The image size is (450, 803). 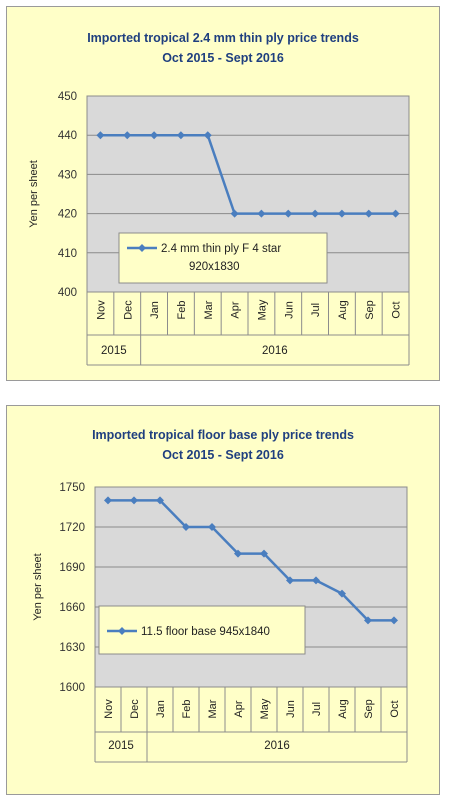 I want to click on legend-label: 2.4 mm thin ply F 4 star, so click(x=221, y=249).